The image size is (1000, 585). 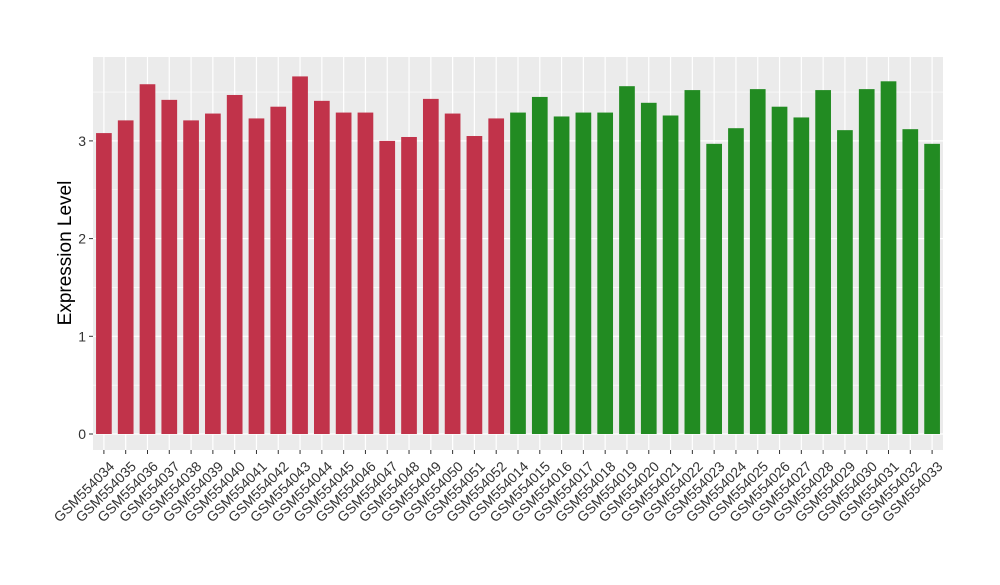 What do you see at coordinates (278, 270) in the screenshot?
I see `bar-GSM554042` at bounding box center [278, 270].